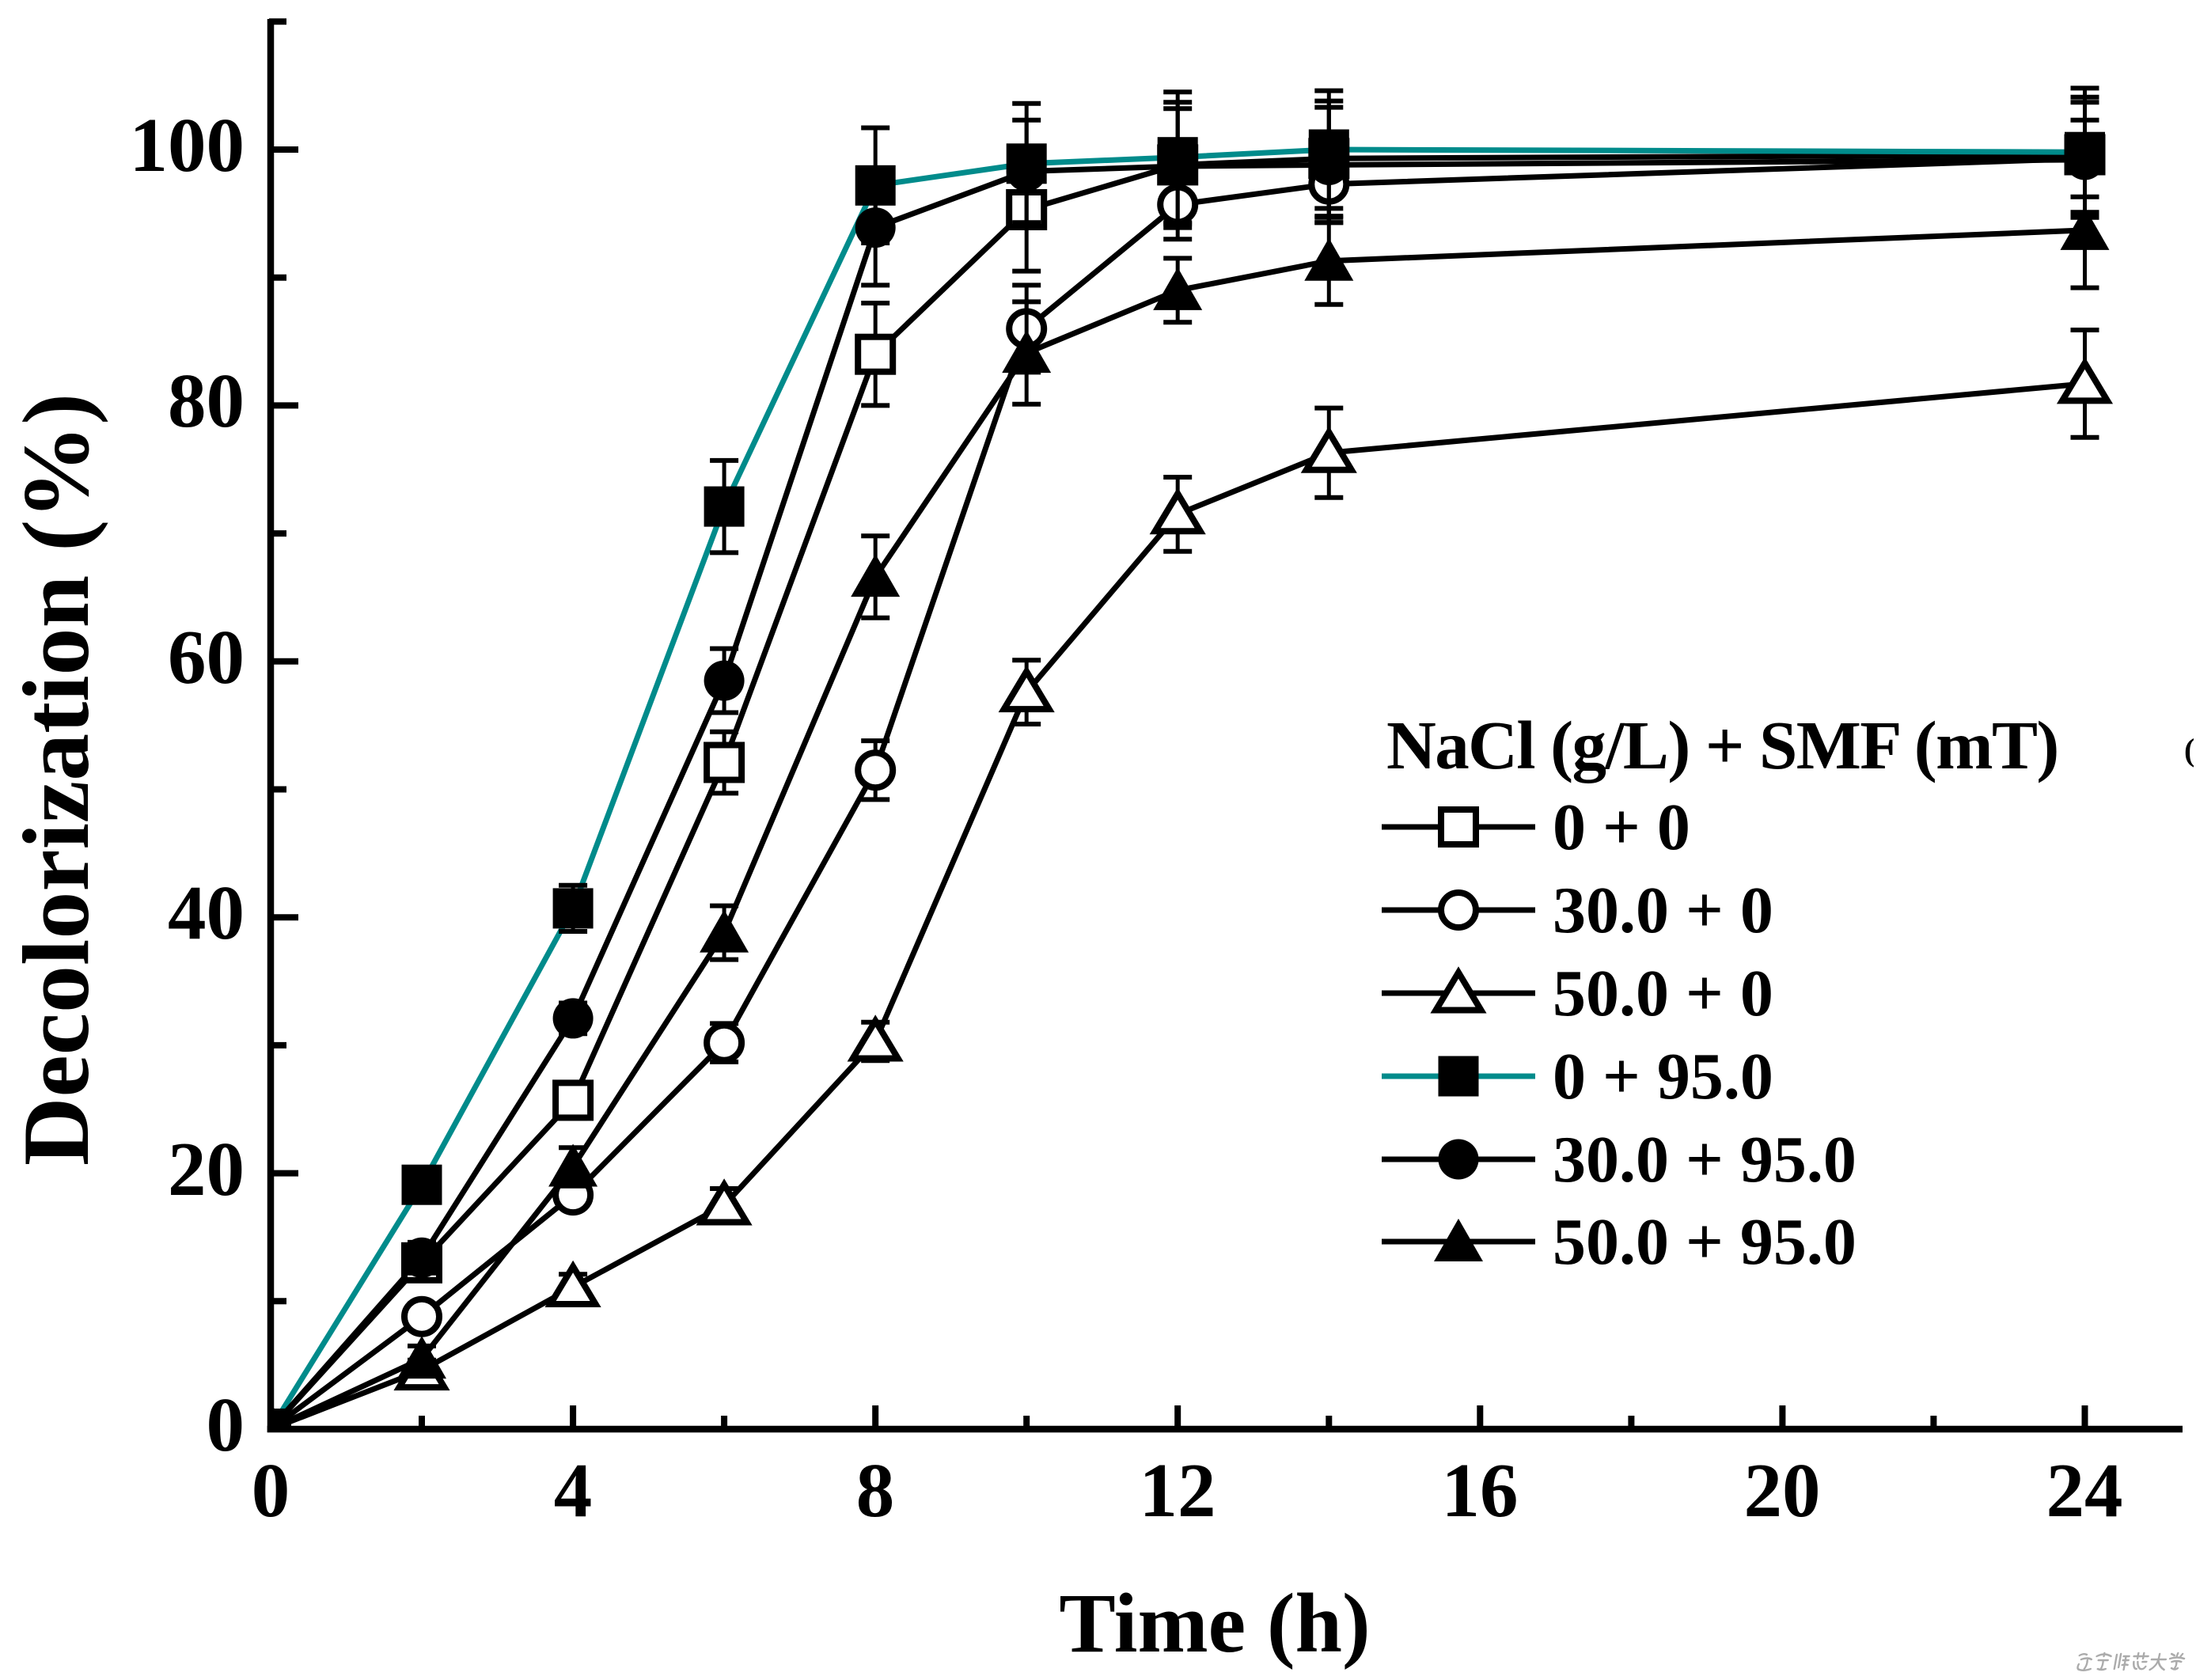 The image size is (2196, 1680). What do you see at coordinates (573, 1490) in the screenshot?
I see `svg-text: 4` at bounding box center [573, 1490].